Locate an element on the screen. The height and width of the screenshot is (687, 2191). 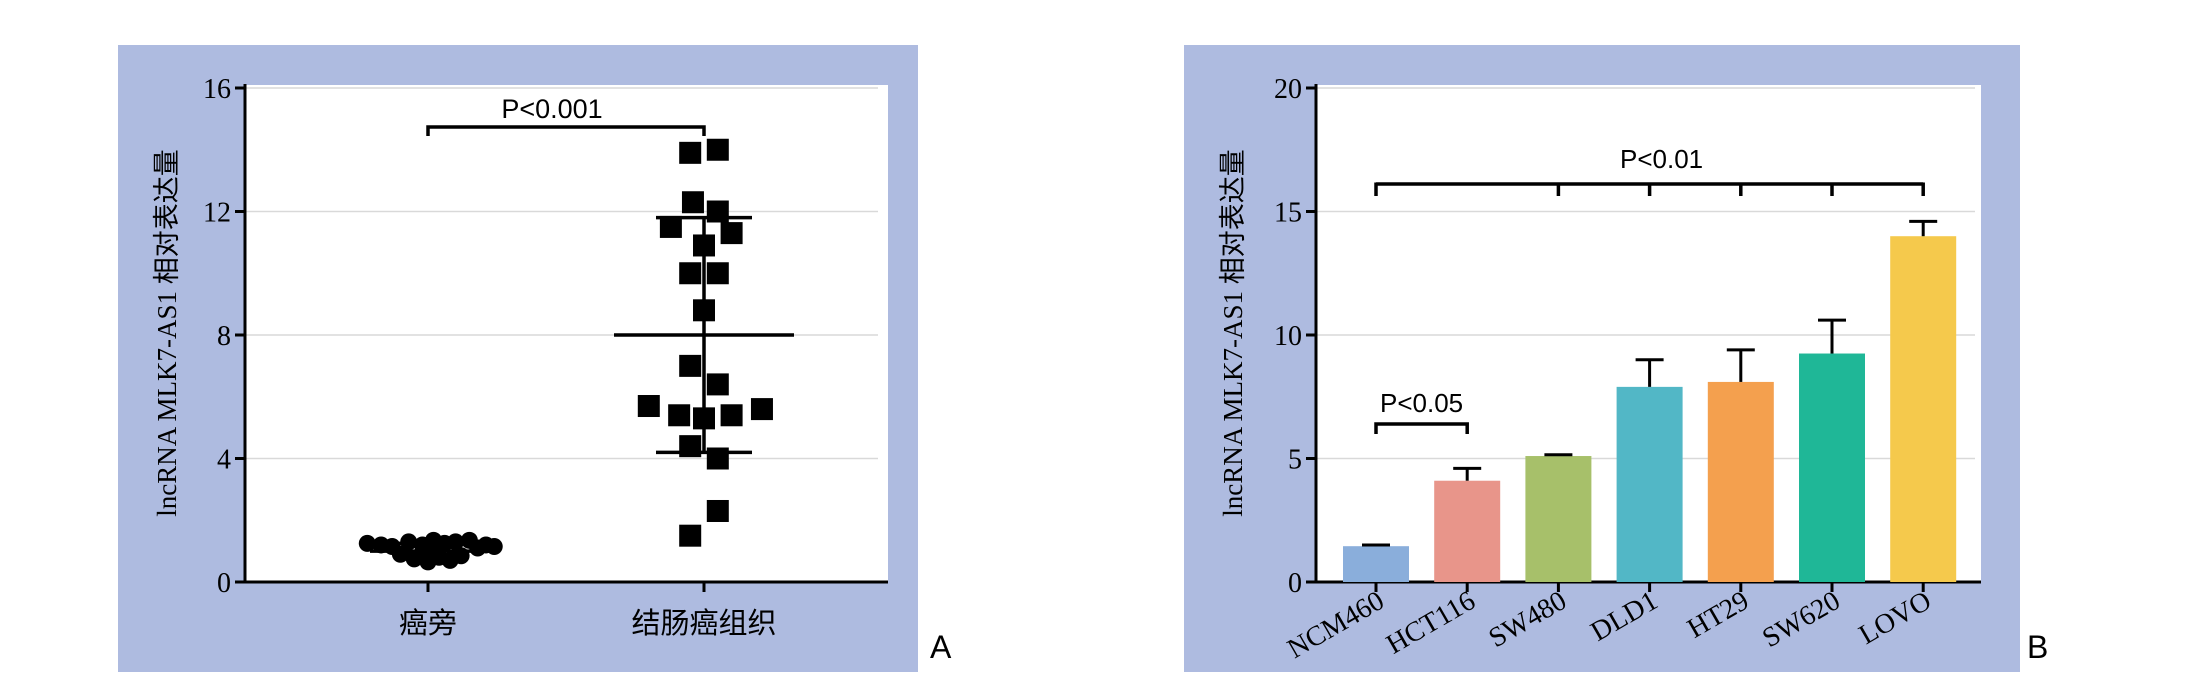
panel-b-significance-label: P<0.05 is located at coordinates (1421, 403).